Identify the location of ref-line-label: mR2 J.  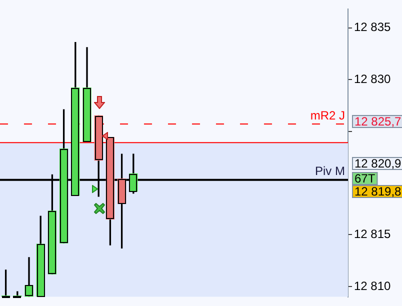
(327, 115).